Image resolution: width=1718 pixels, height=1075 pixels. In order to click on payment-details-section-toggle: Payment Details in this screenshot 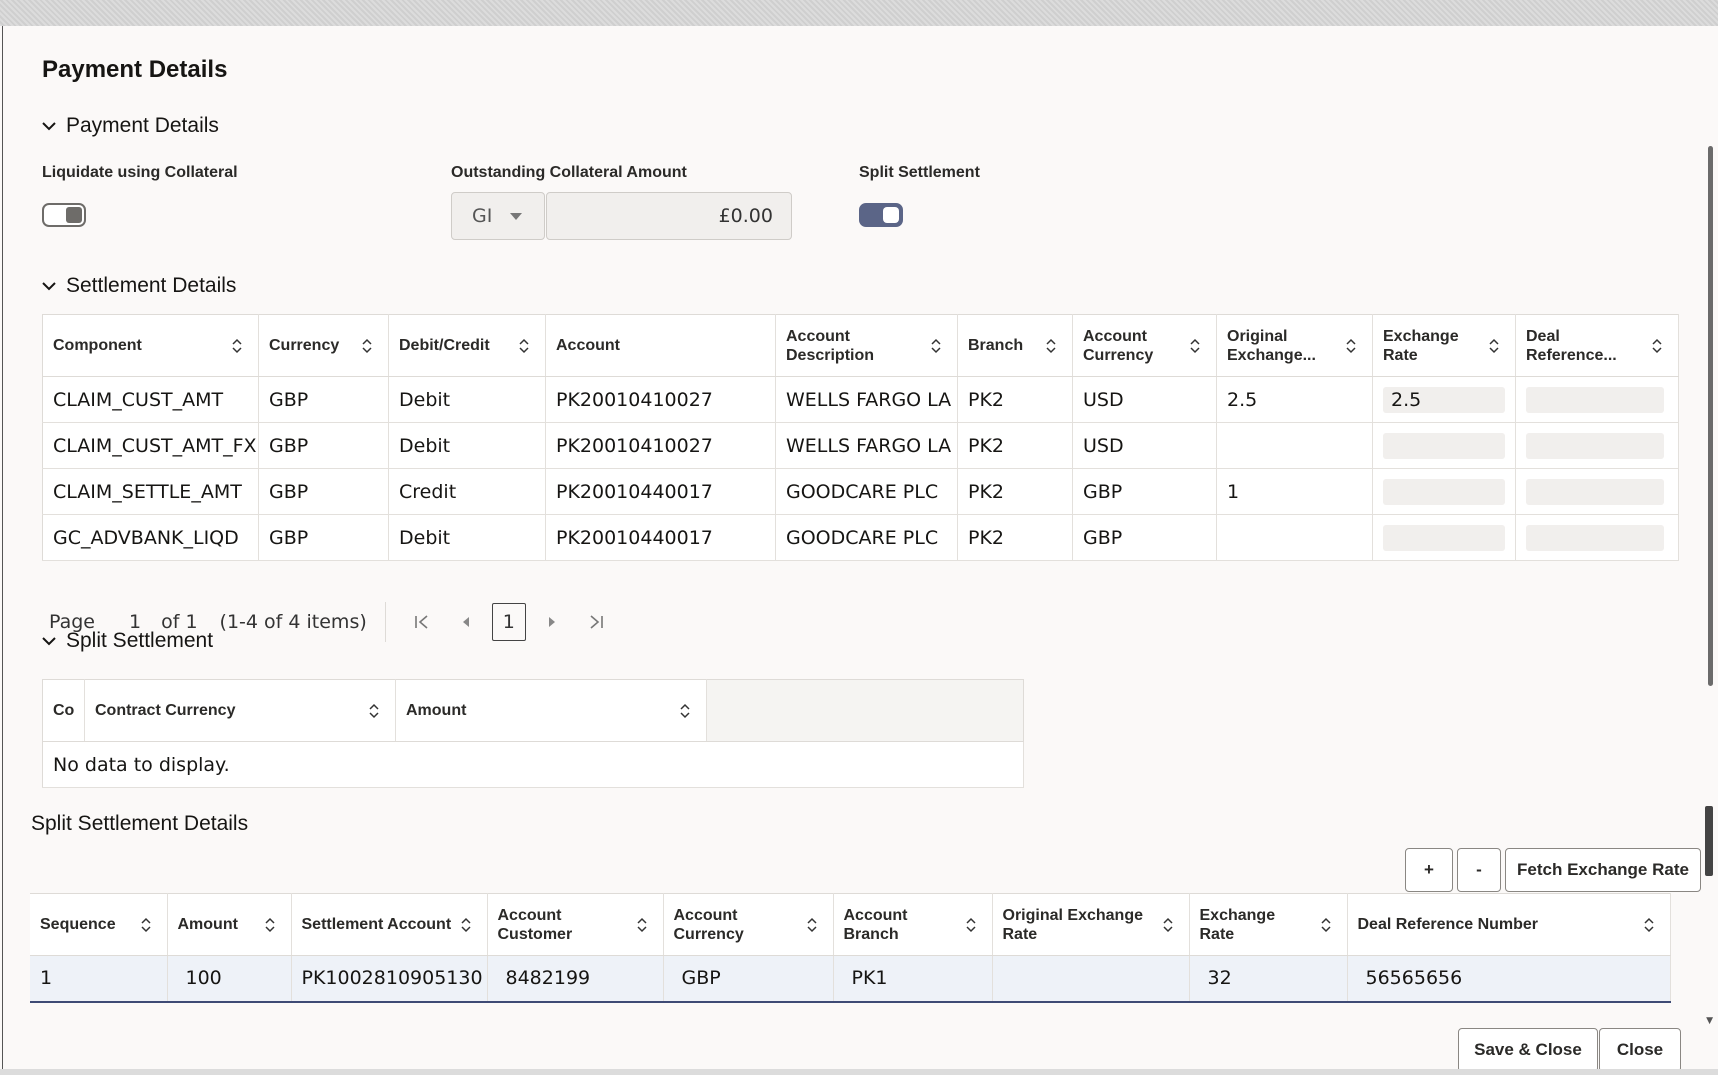, I will do `click(130, 126)`.